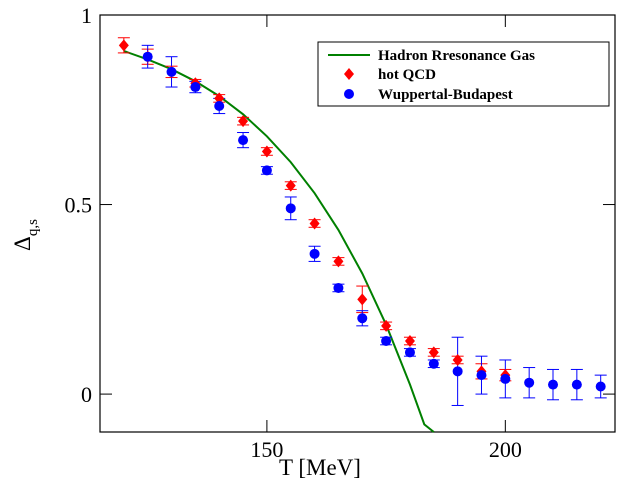 This screenshot has width=618, height=479. What do you see at coordinates (445, 95) in the screenshot?
I see `legend-label-wb: Wuppertal-Budapest` at bounding box center [445, 95].